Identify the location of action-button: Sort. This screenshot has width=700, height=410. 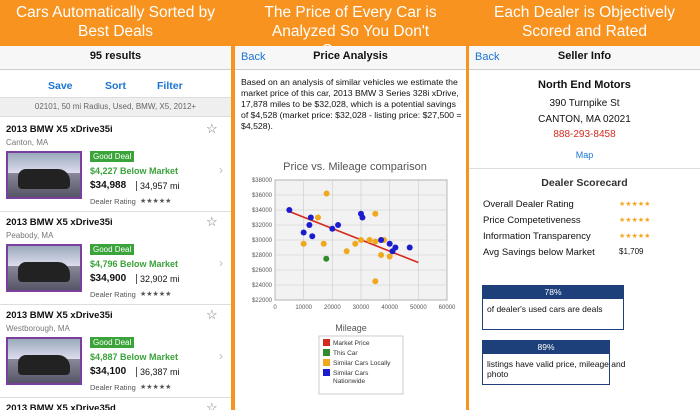
(115, 86).